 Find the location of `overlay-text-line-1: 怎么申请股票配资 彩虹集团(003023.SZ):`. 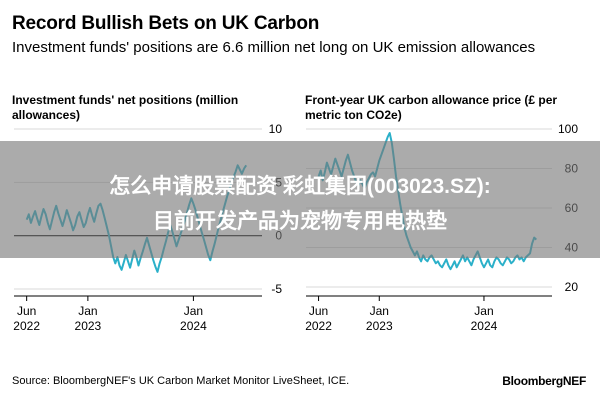

overlay-text-line-1: 怎么申请股票配资 彩虹集团(003023.SZ): is located at coordinates (300, 186).